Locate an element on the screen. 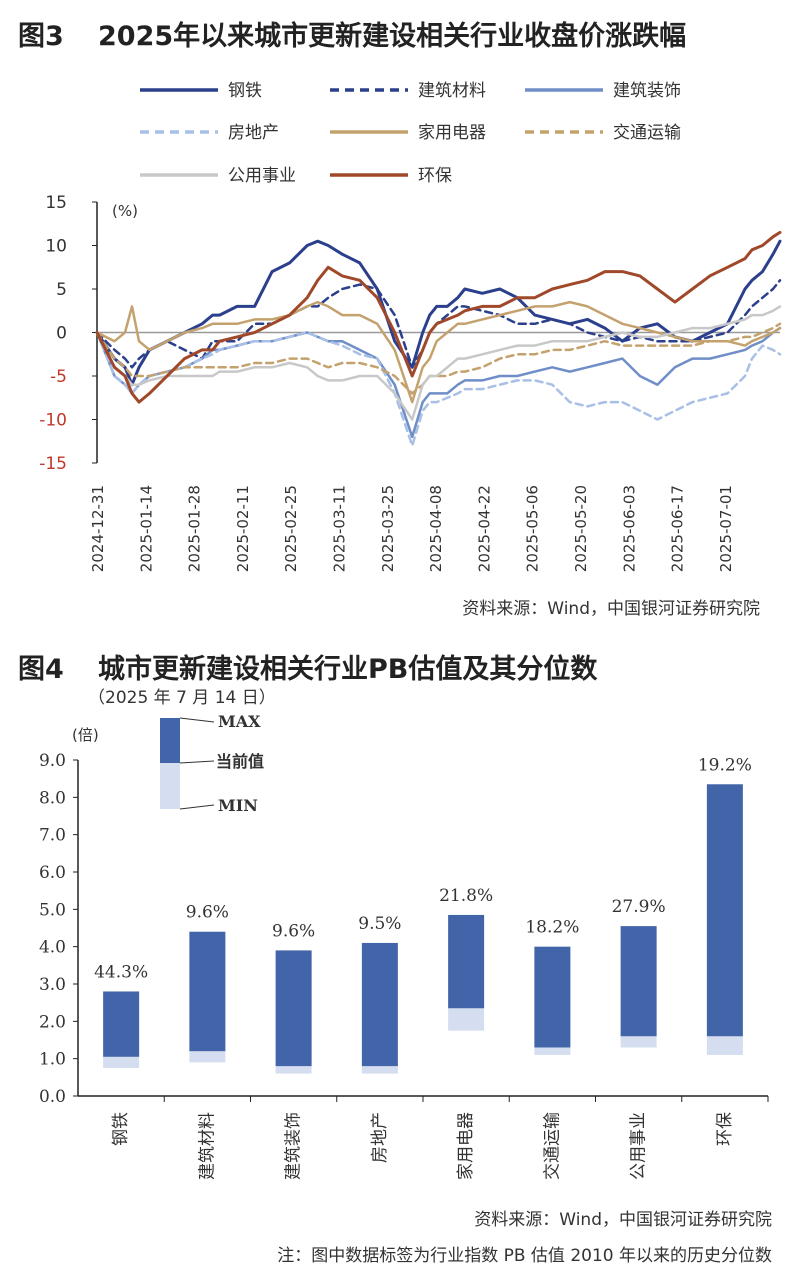 Image resolution: width=800 pixels, height=1275 pixels. percentile-label-3: 9.6% is located at coordinates (293, 931).